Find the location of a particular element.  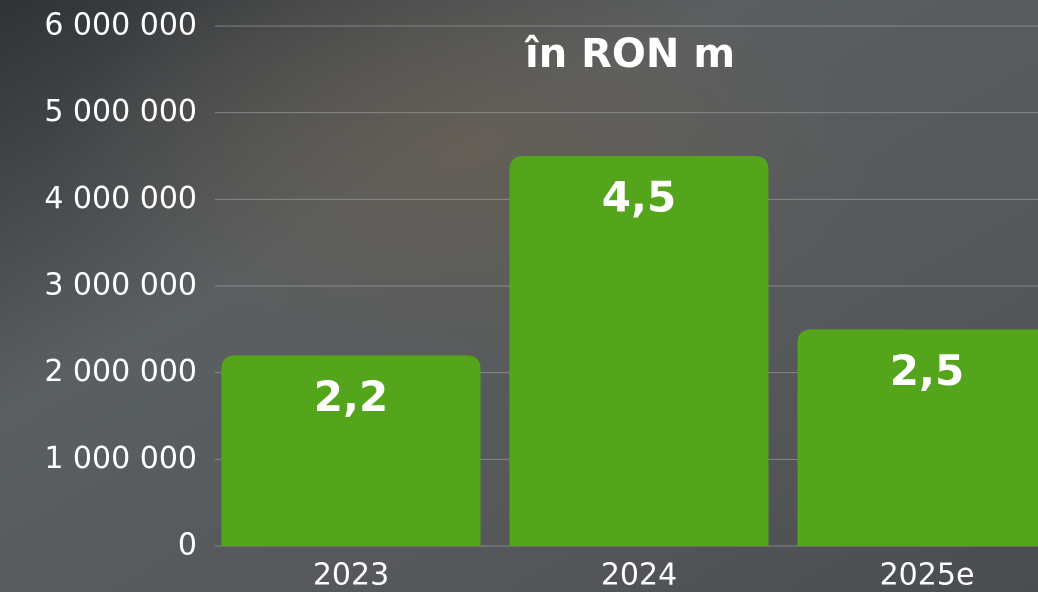

x-tick-label: 2024 is located at coordinates (639, 575).